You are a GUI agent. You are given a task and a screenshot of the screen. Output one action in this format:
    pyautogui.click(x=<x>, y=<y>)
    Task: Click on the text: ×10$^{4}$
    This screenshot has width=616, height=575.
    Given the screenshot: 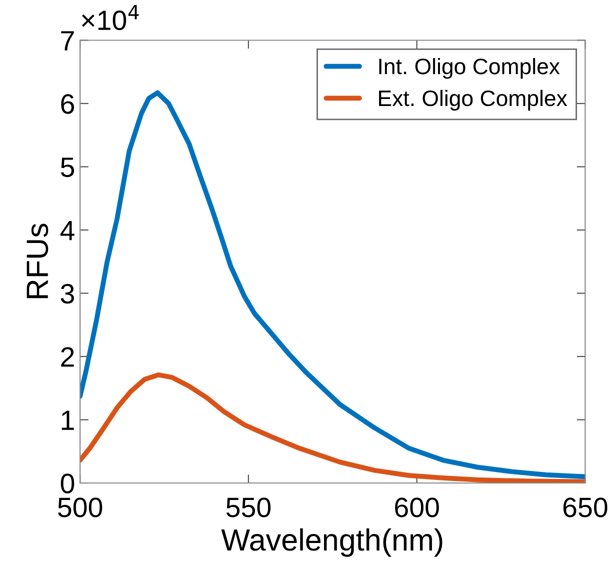 What is the action you would take?
    pyautogui.click(x=110, y=17)
    